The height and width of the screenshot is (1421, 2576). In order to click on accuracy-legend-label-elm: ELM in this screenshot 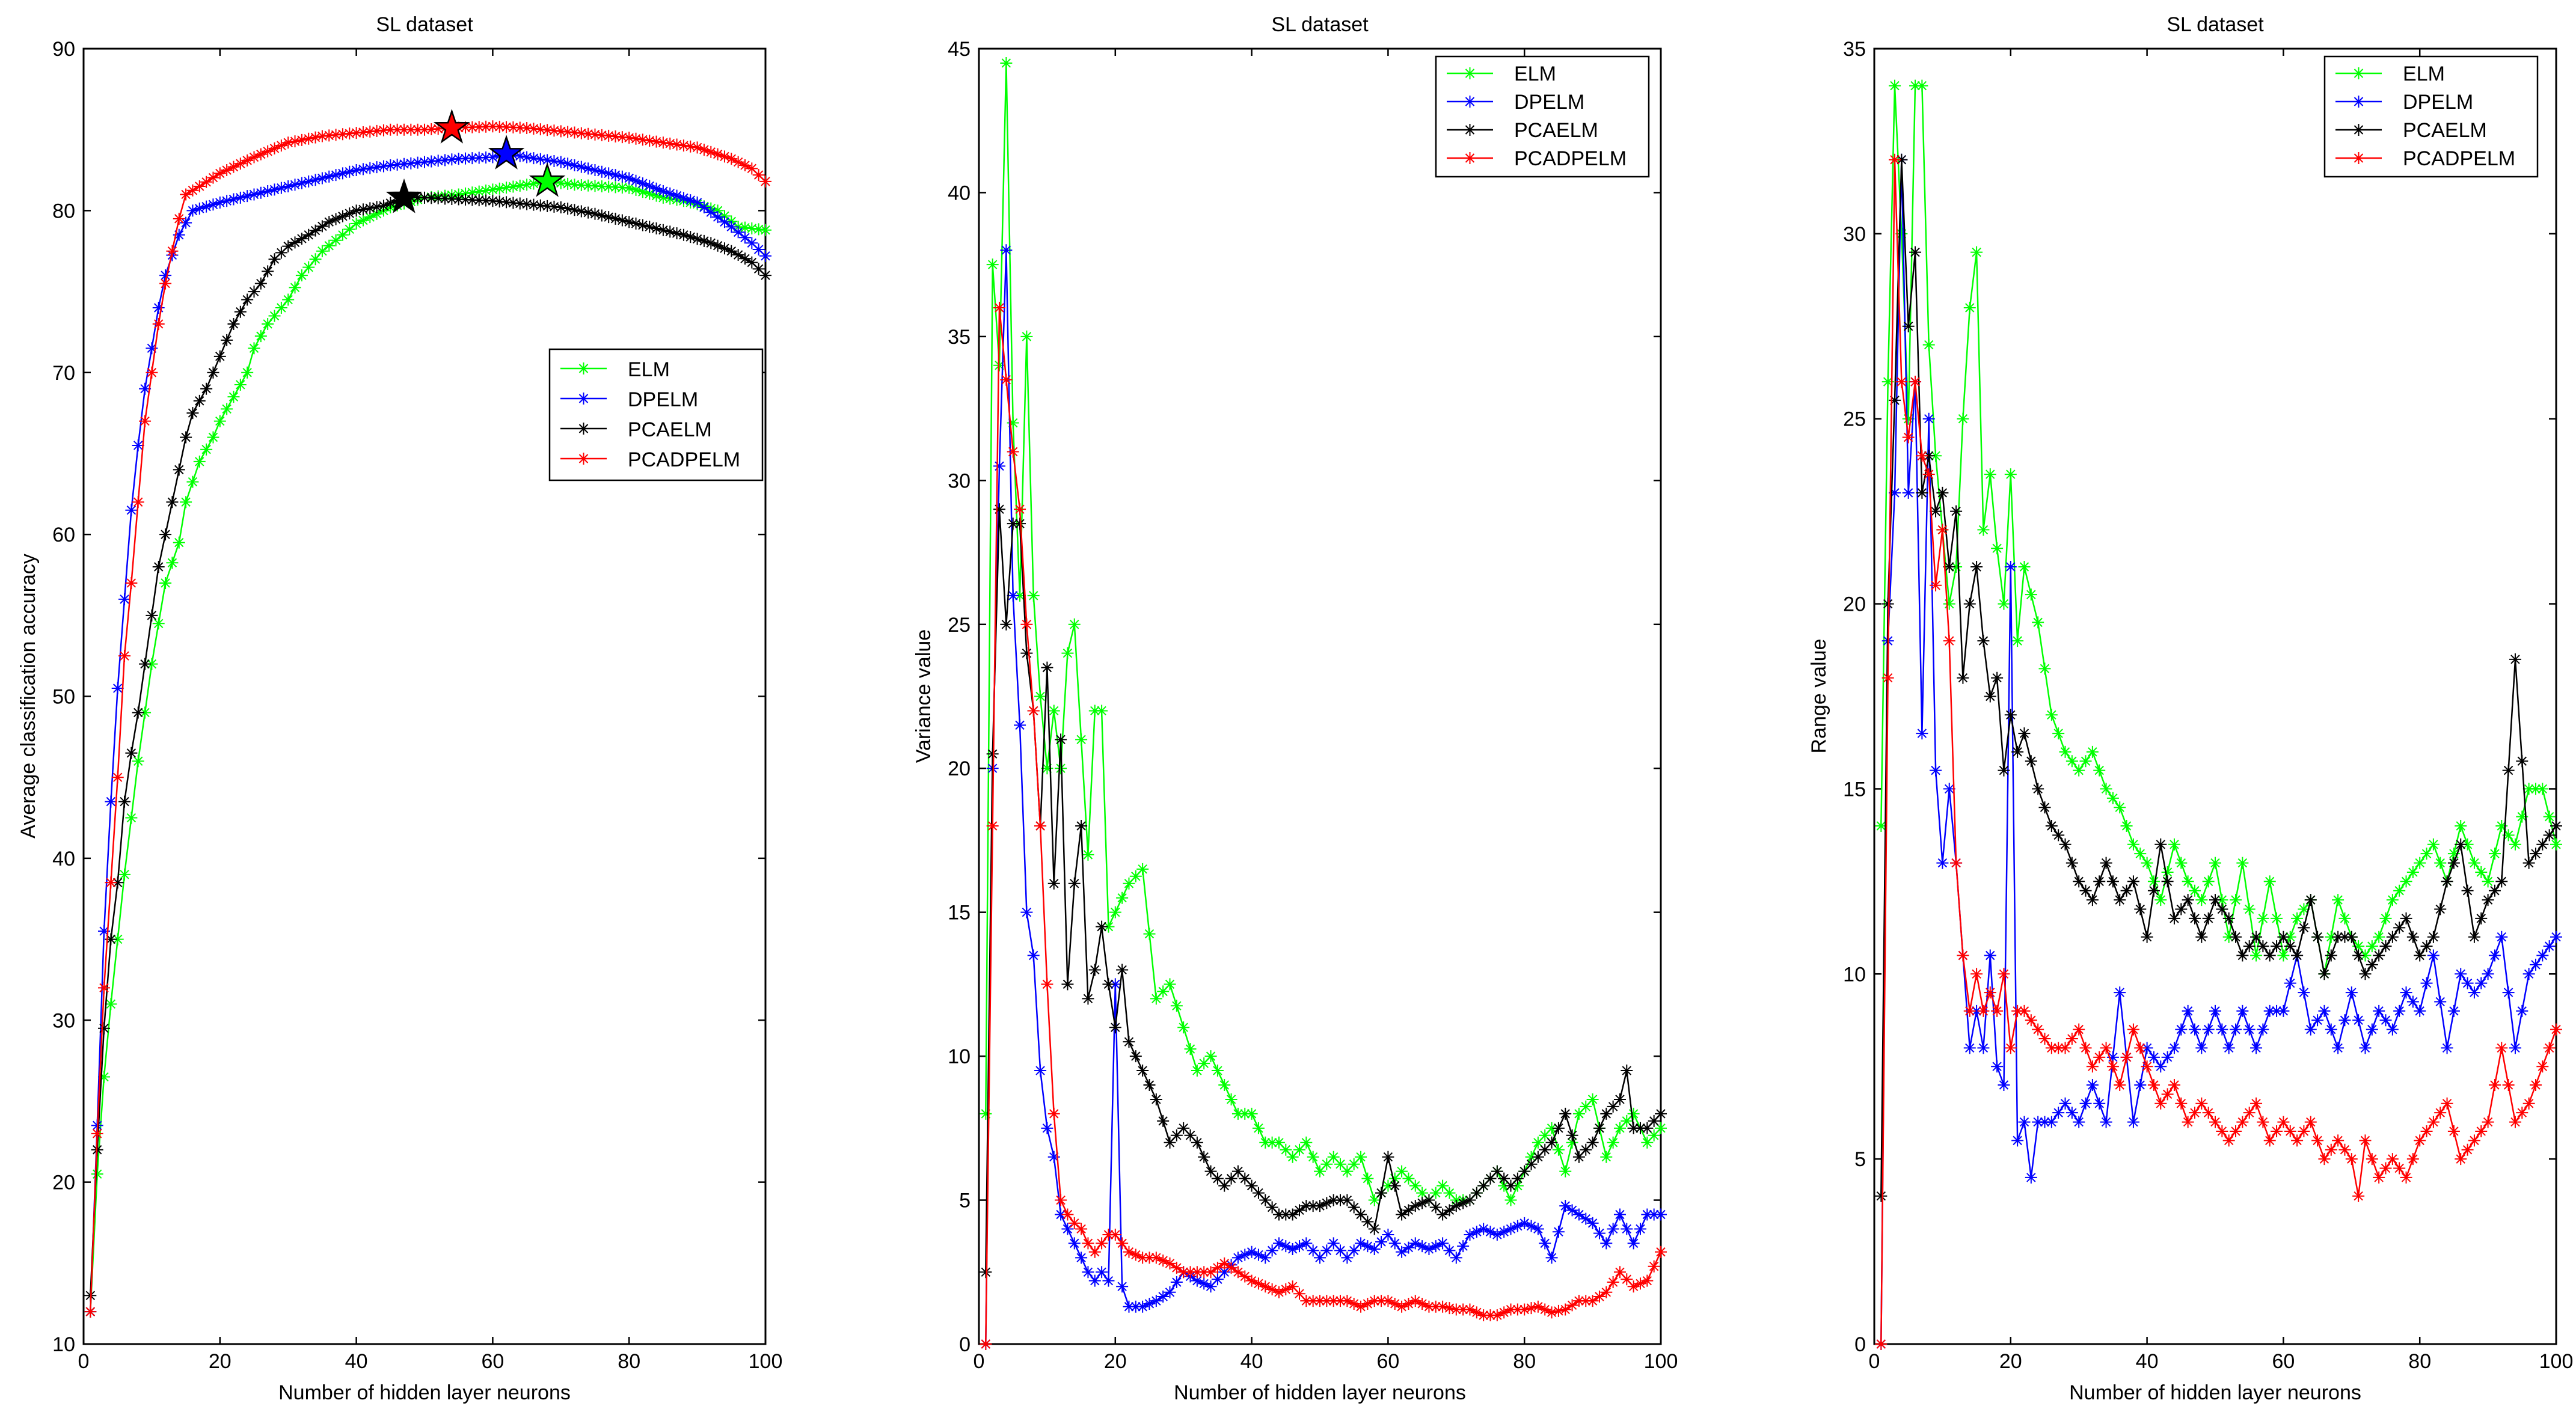, I will do `click(649, 370)`.